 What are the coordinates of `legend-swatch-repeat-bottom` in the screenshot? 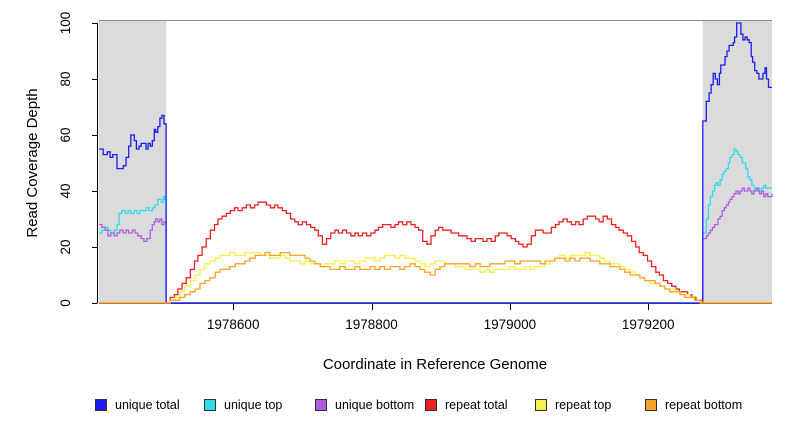 It's located at (651, 405).